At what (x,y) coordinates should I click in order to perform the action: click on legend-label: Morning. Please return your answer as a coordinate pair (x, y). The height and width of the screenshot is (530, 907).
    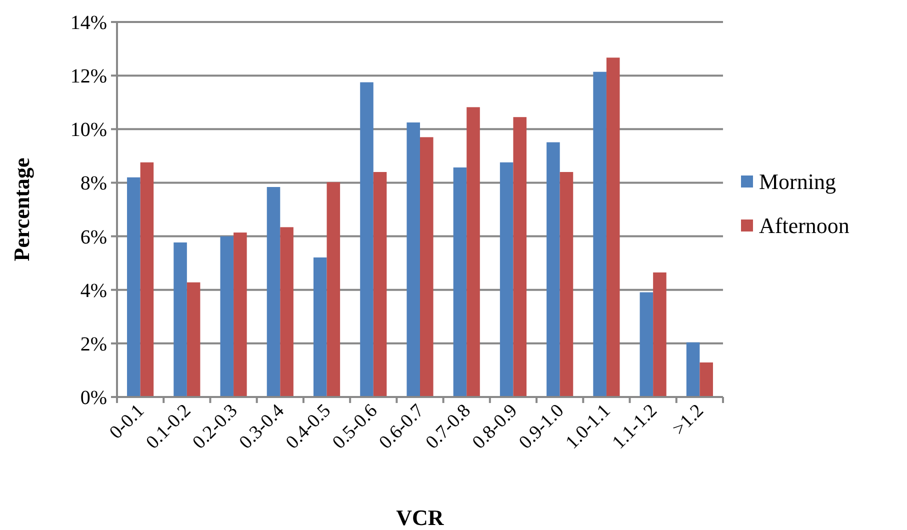
    Looking at the image, I should click on (797, 181).